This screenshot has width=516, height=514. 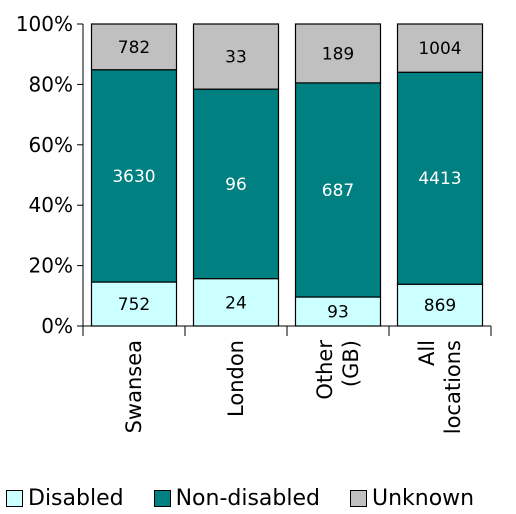 What do you see at coordinates (427, 353) in the screenshot?
I see `x-category-label: All` at bounding box center [427, 353].